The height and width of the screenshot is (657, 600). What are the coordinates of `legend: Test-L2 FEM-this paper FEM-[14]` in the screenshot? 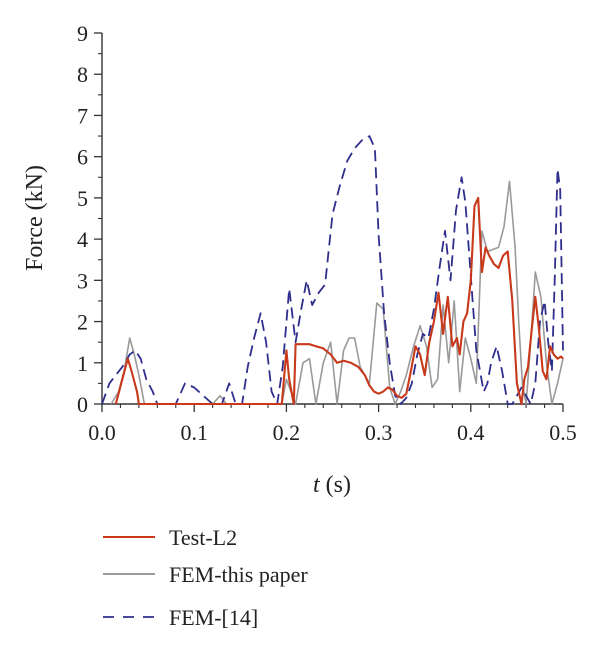 It's located at (205, 577).